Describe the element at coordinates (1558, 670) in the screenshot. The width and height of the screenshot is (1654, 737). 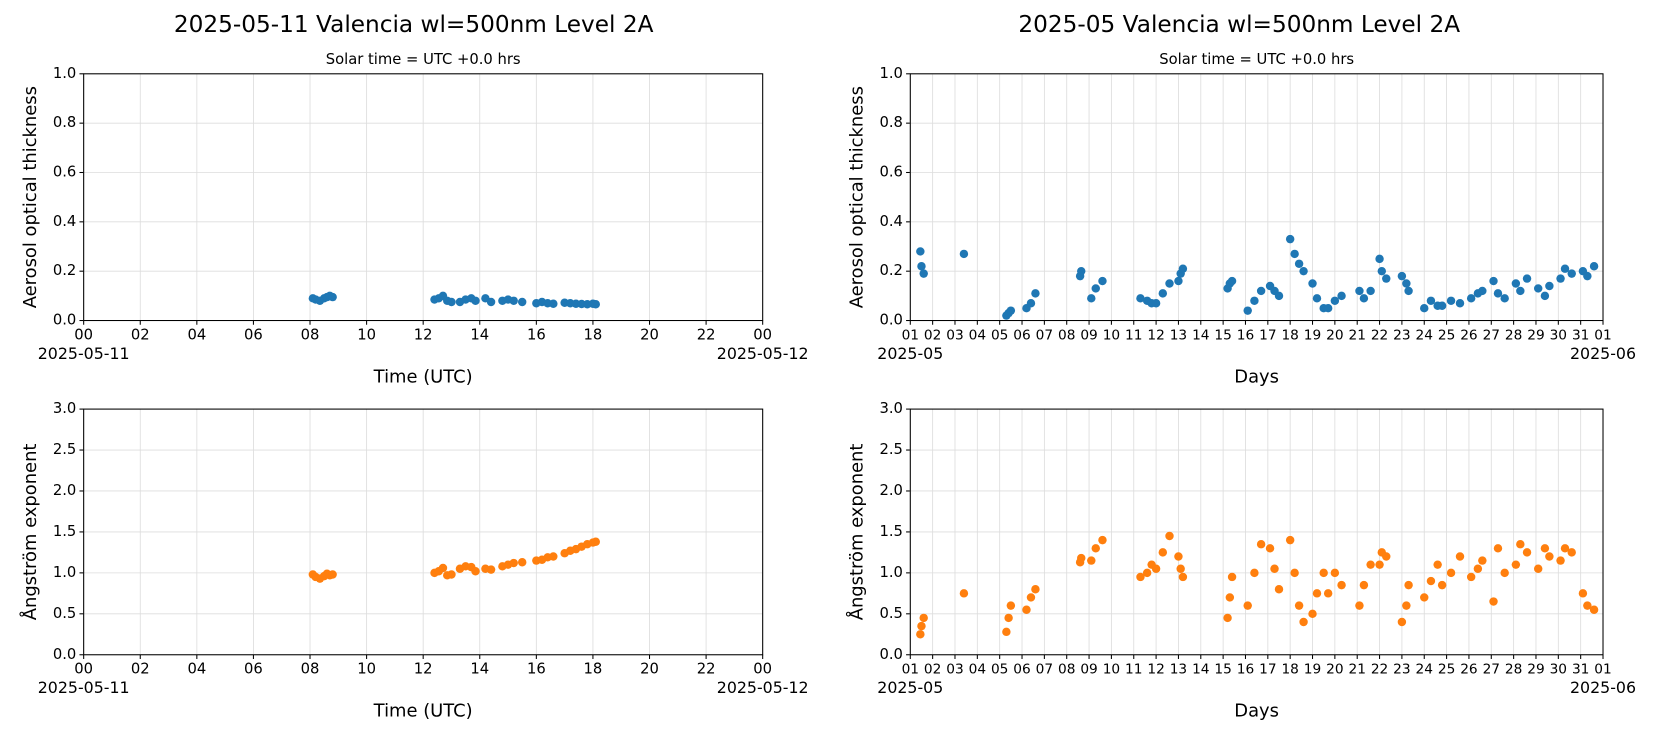
I see `x-tick-label: 30` at that location.